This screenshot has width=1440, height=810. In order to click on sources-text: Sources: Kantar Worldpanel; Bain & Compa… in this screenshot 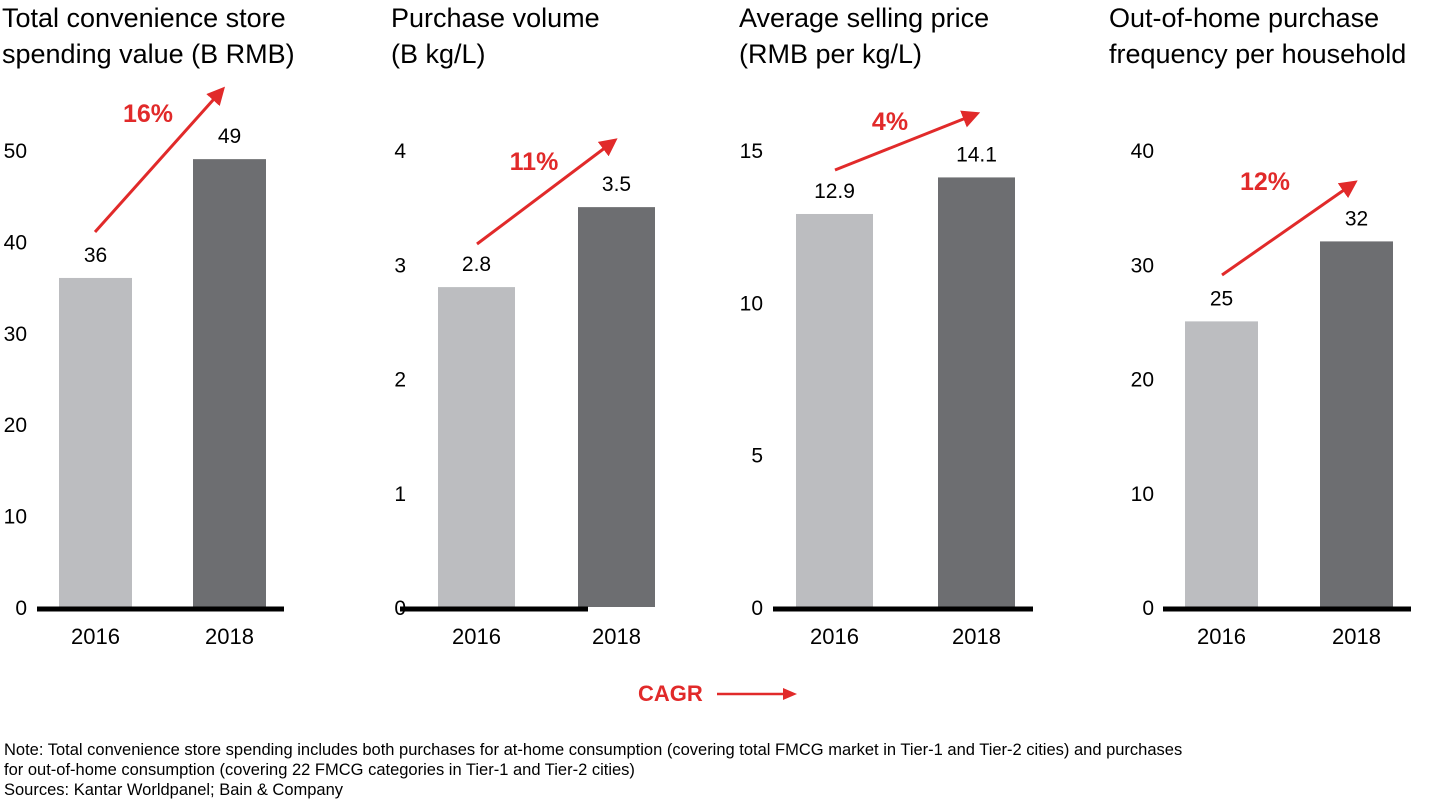, I will do `click(174, 790)`.